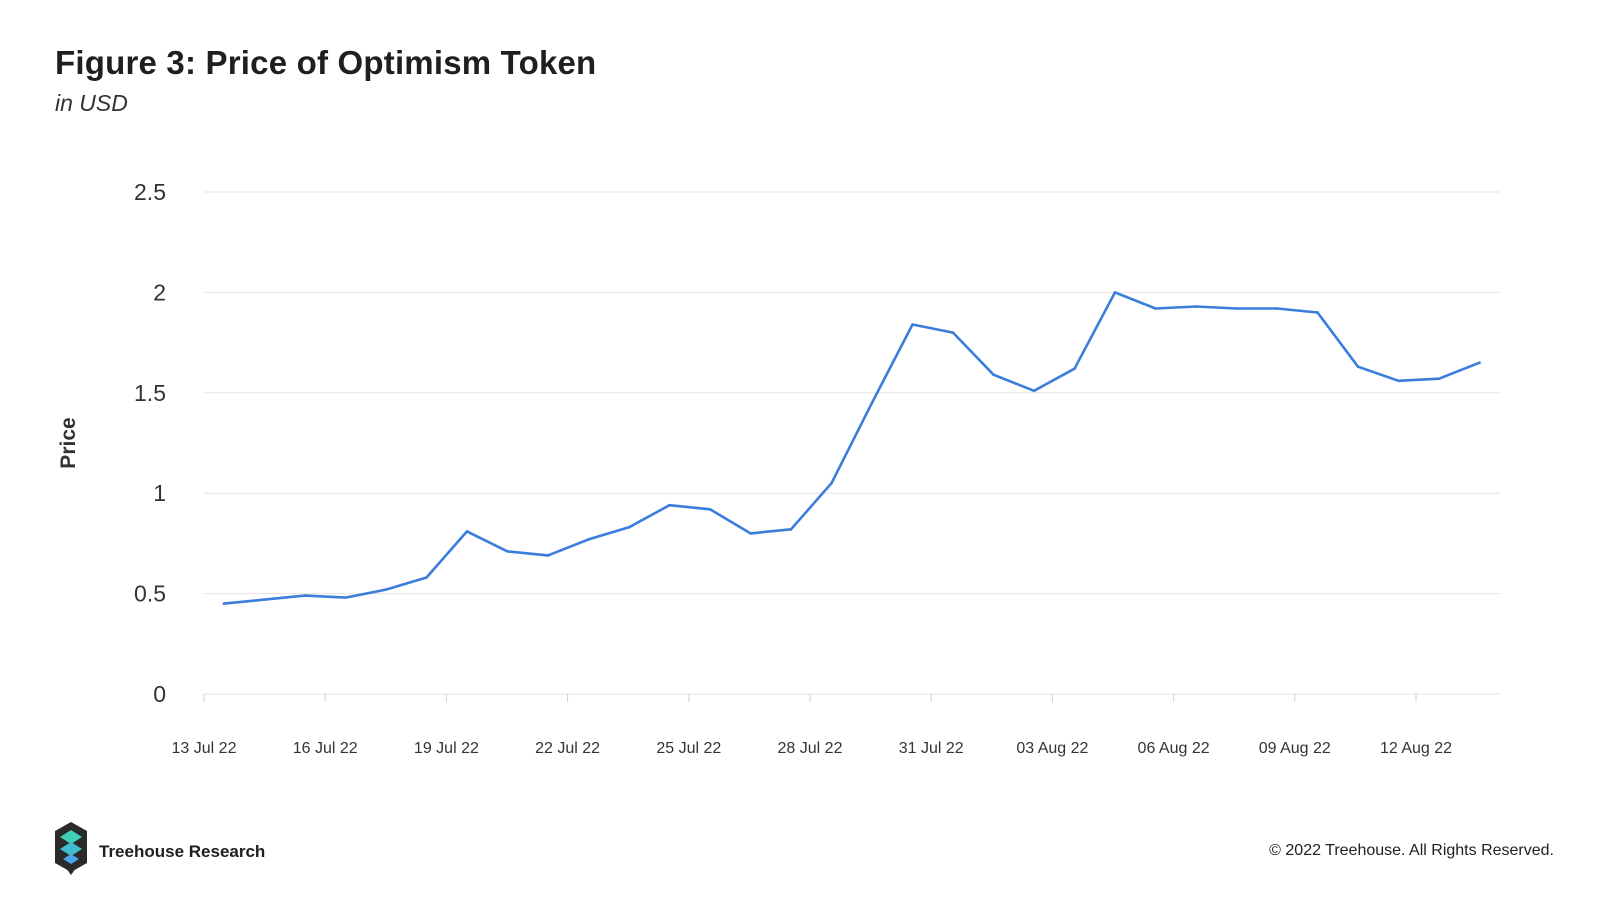 This screenshot has height=912, width=1600. Describe the element at coordinates (182, 851) in the screenshot. I see `brand-name: Treehouse Research` at that location.